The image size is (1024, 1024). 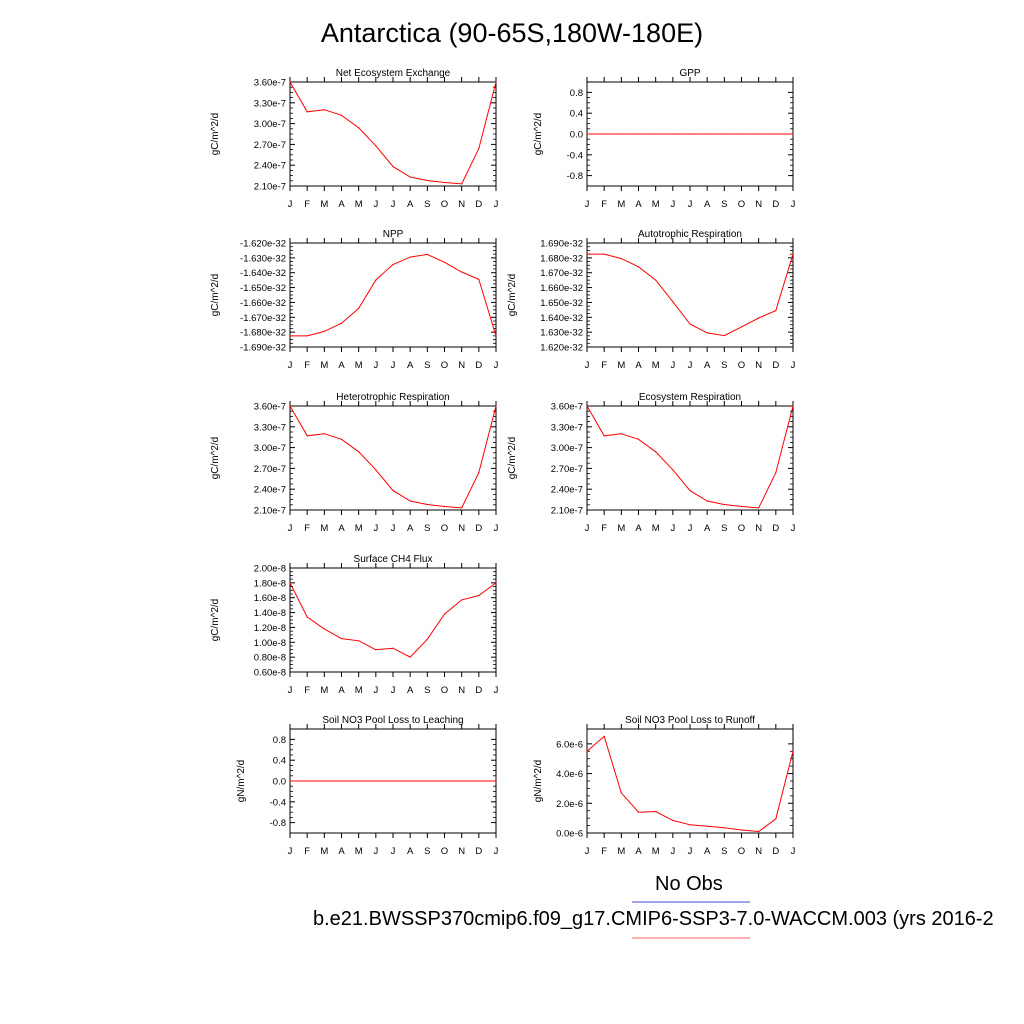 What do you see at coordinates (270, 103) in the screenshot?
I see `y-tick-label: 3.30e-7` at bounding box center [270, 103].